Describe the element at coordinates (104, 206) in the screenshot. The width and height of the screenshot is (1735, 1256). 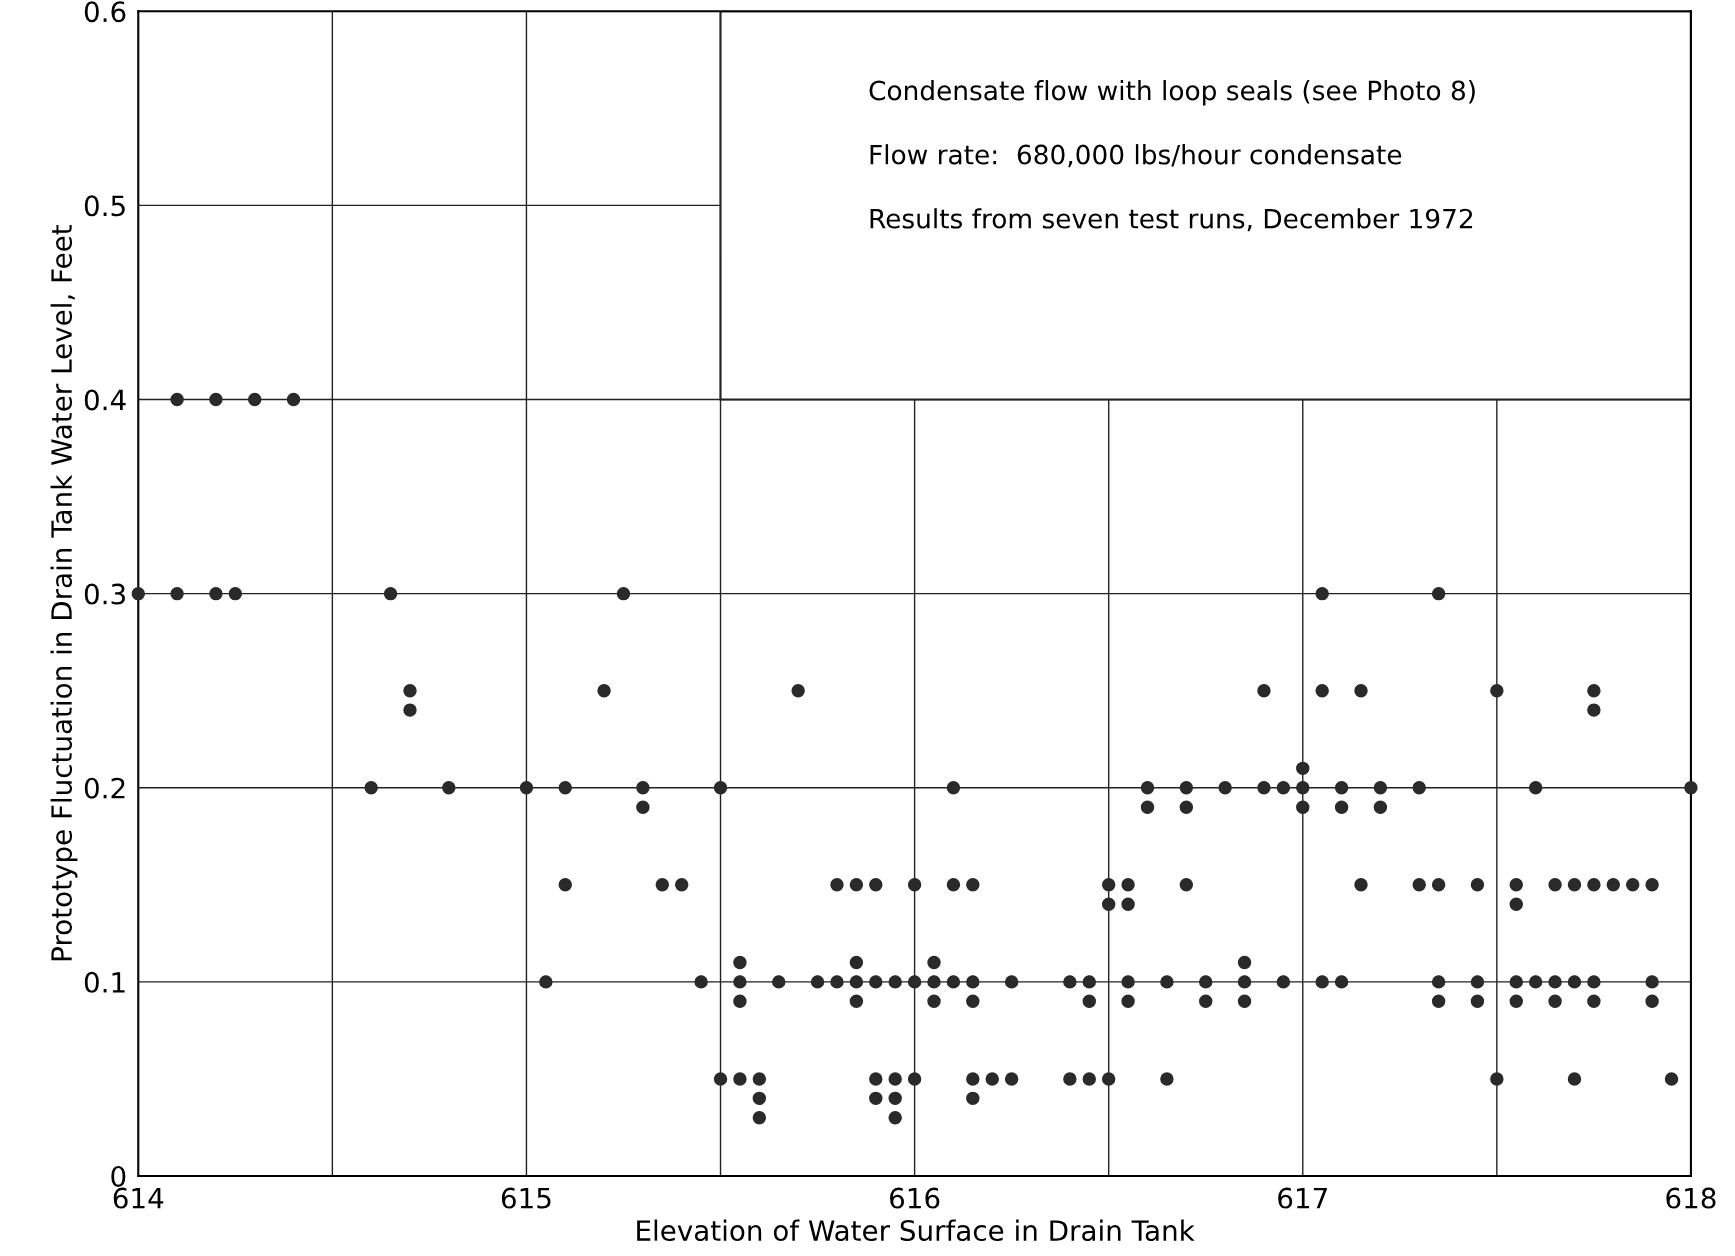
I see `y-tick-label: 0.5` at that location.